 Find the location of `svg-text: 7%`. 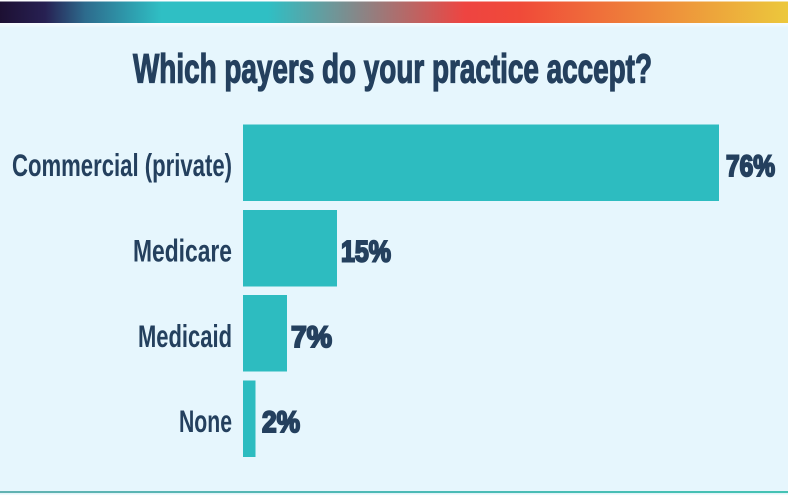

svg-text: 7% is located at coordinates (311, 337).